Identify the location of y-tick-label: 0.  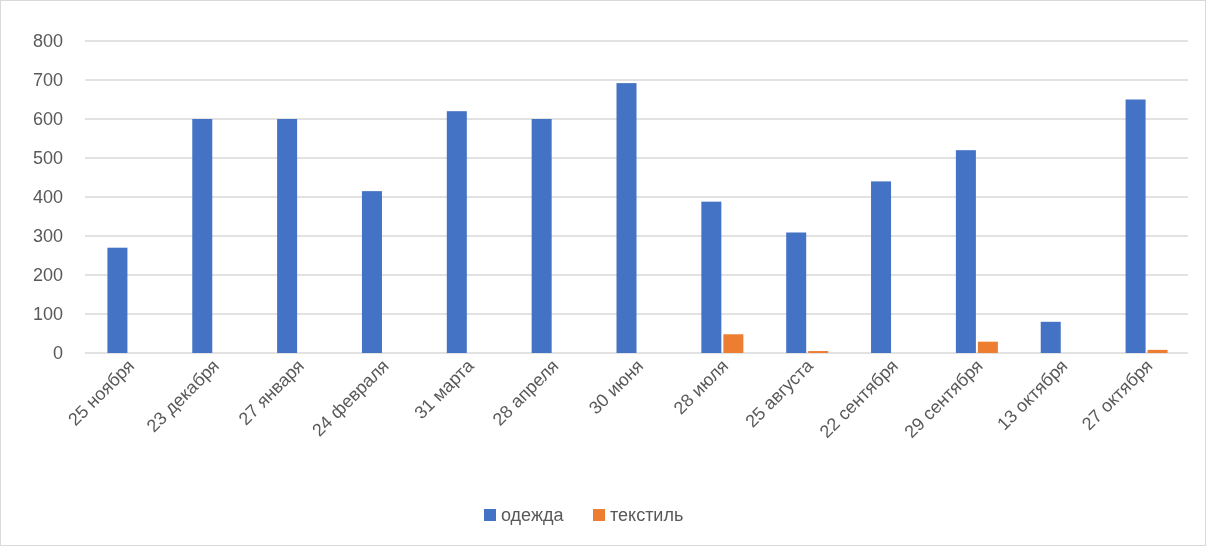
(57, 353).